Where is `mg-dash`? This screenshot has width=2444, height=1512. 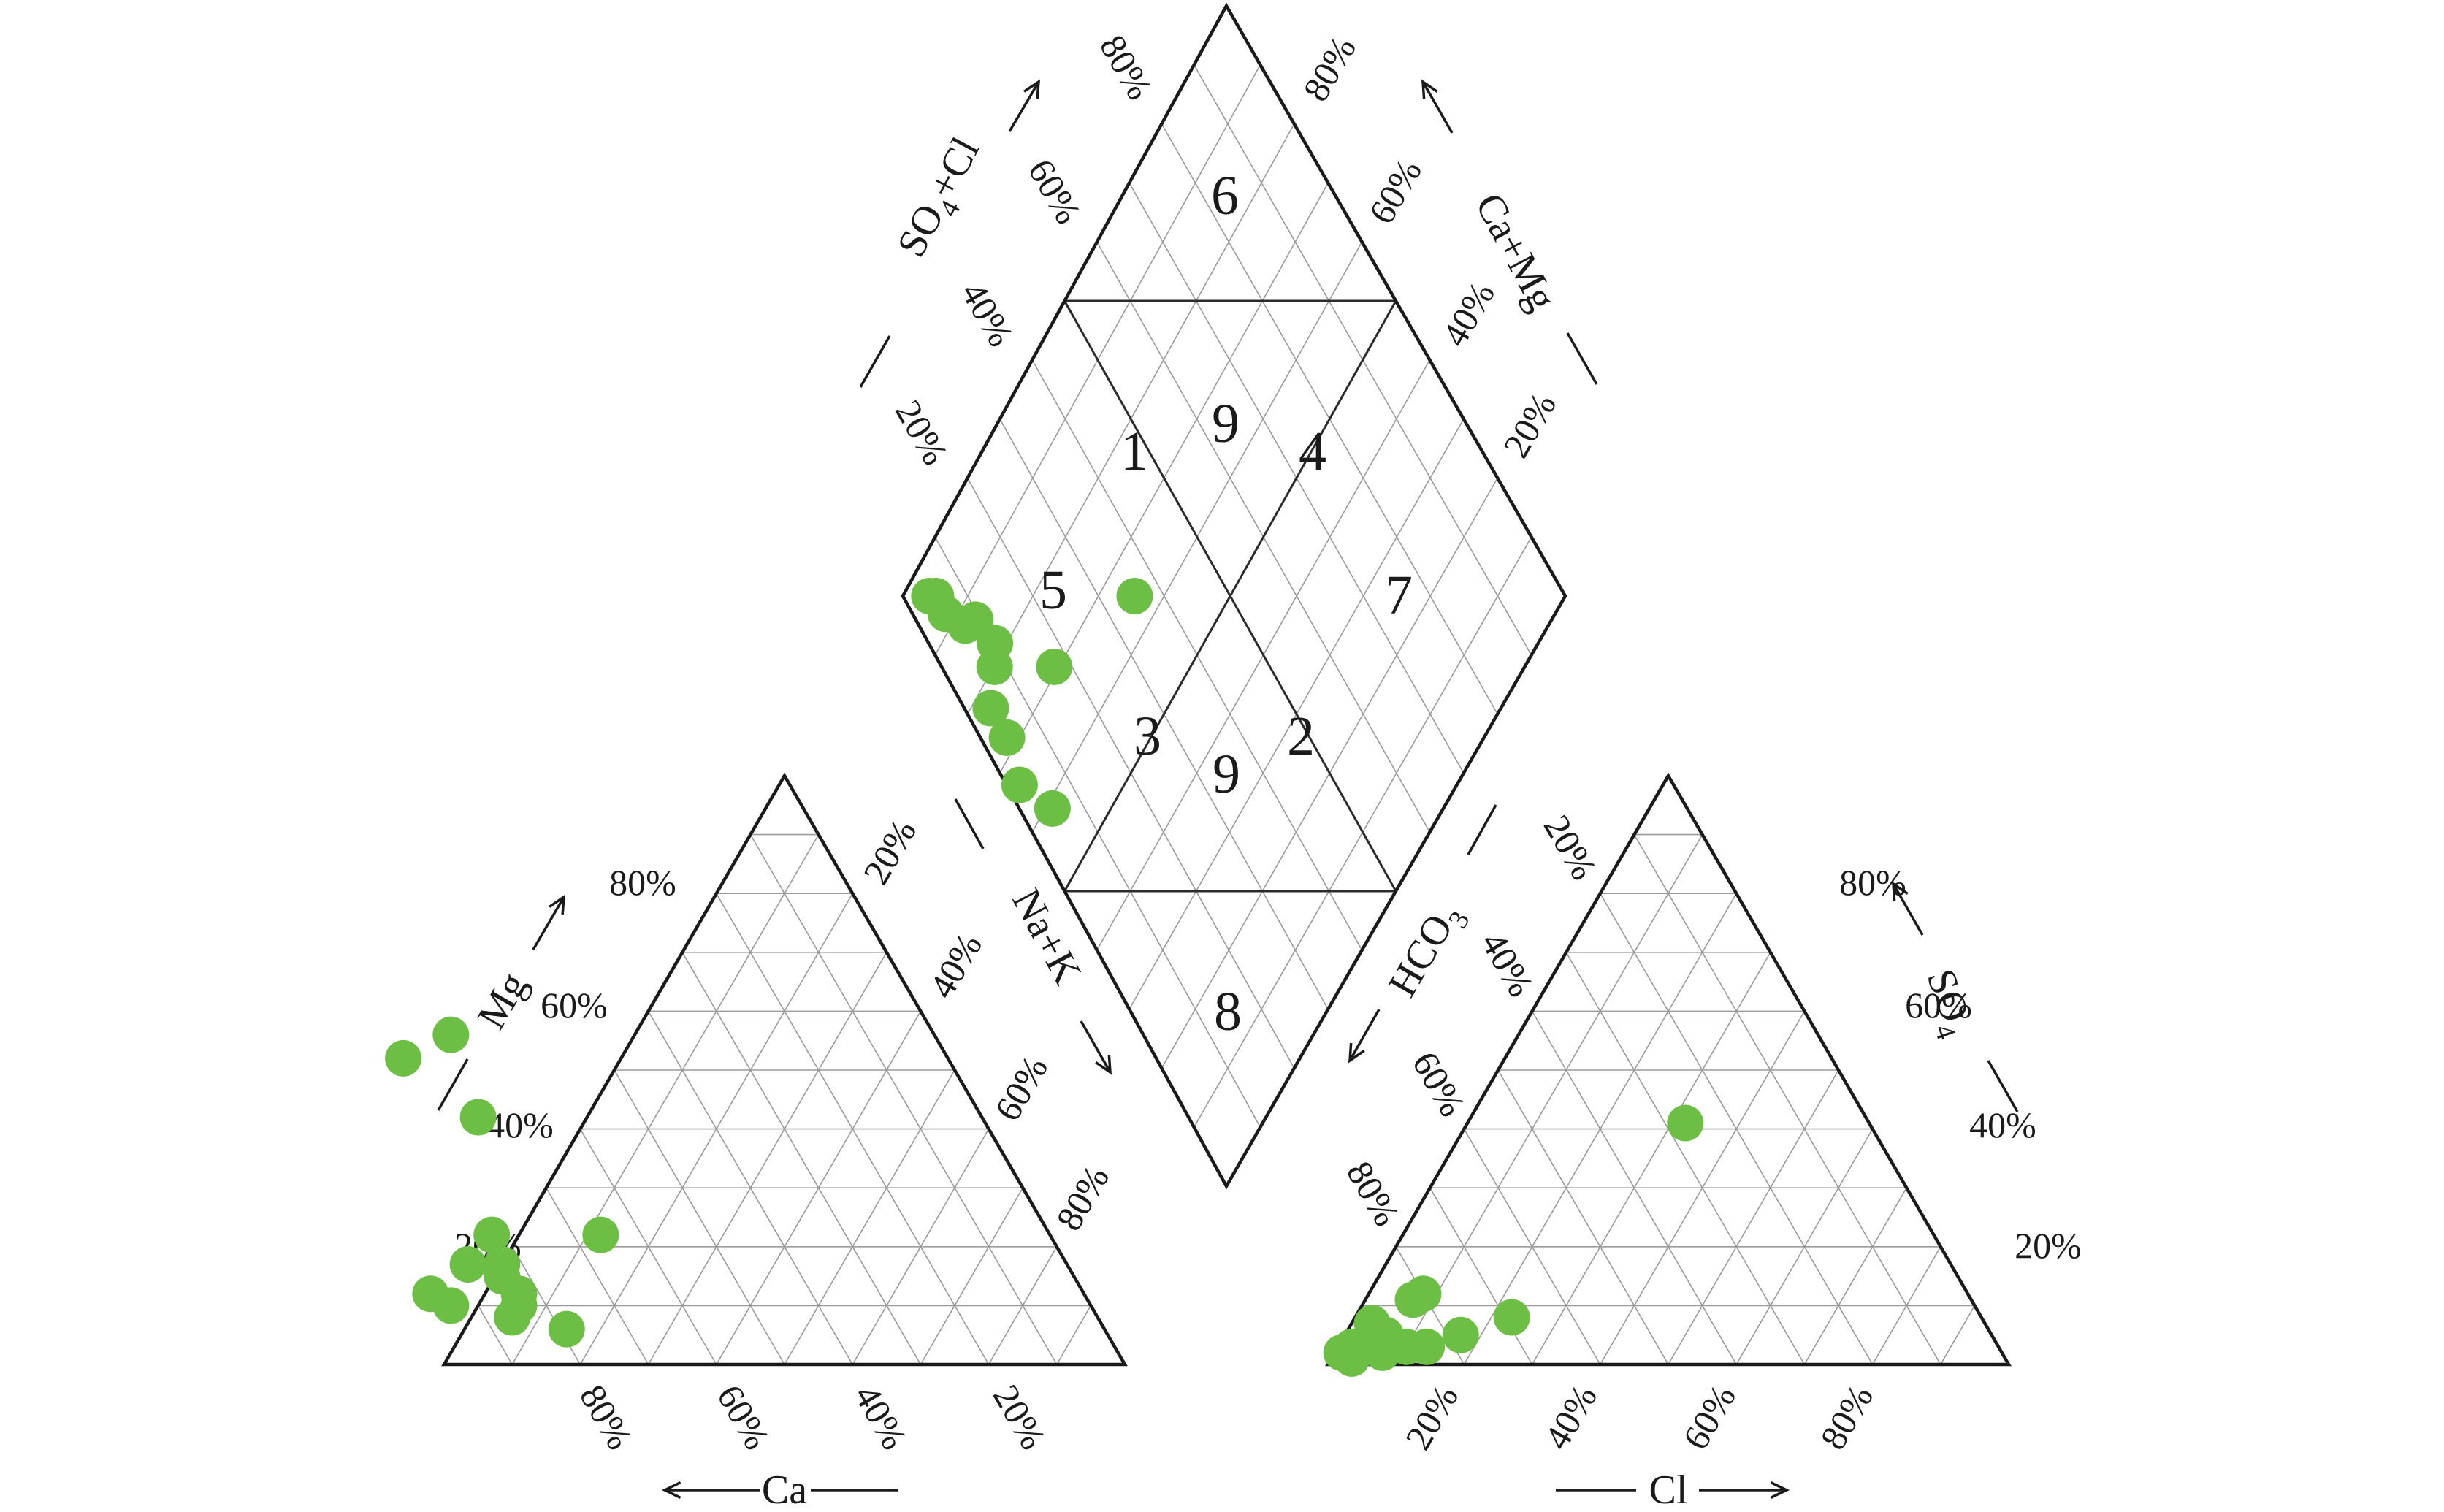
mg-dash is located at coordinates (453, 1084).